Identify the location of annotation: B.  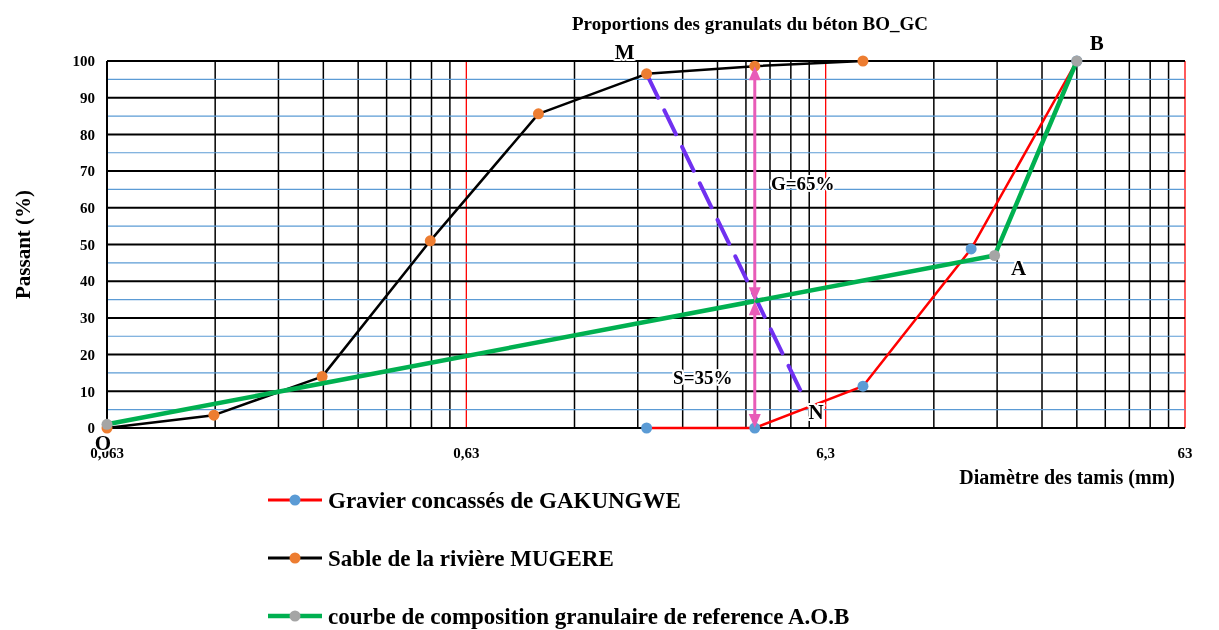
(1096, 43).